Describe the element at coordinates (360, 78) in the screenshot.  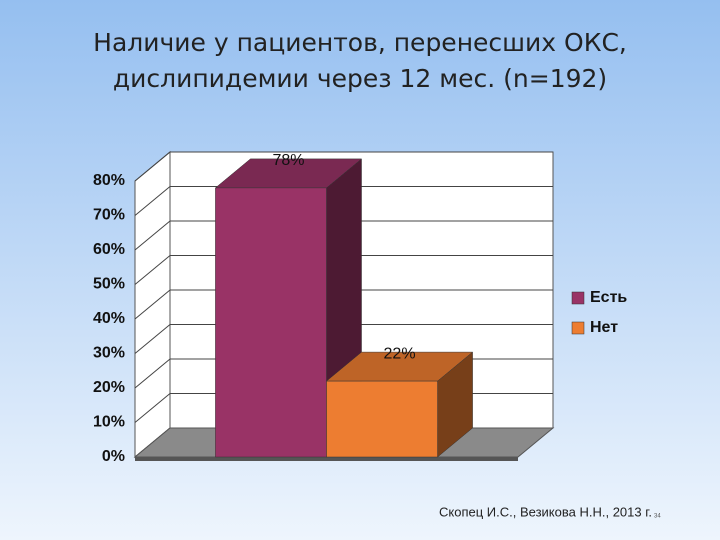
I see `chart-title: дислипидемии через 12 мес. (n=192)` at that location.